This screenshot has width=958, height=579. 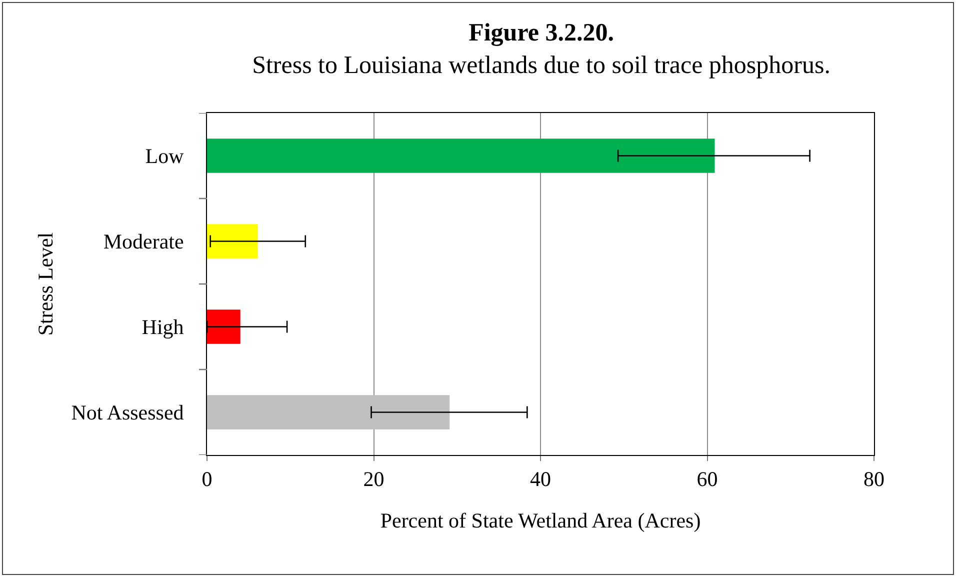 I want to click on y-tick-label: Moderate, so click(x=143, y=242).